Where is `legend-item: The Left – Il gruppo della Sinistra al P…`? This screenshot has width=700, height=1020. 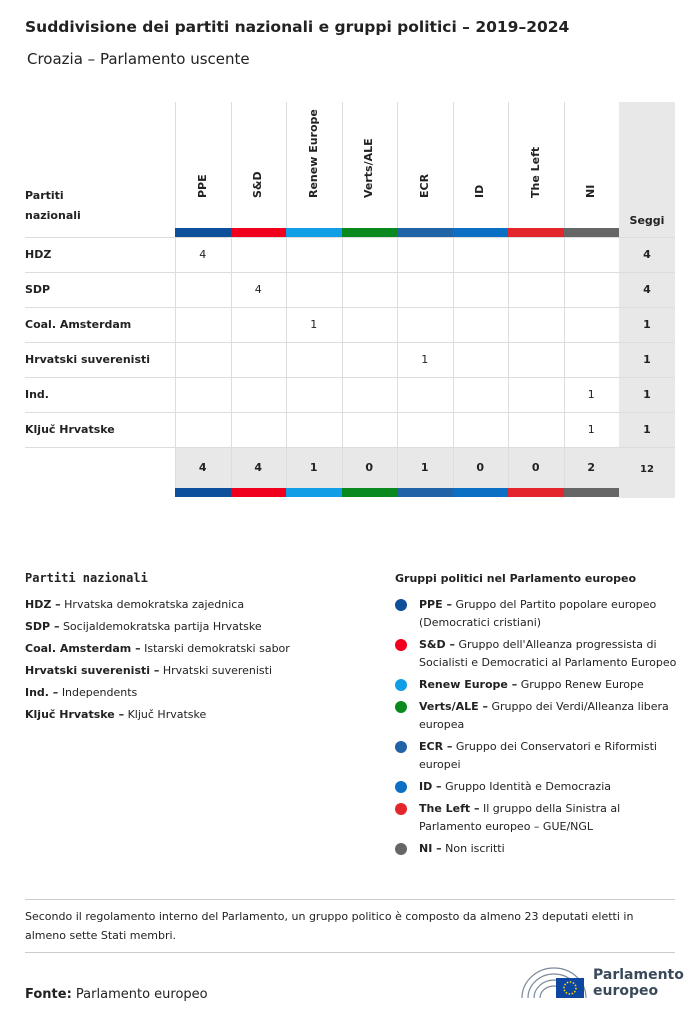 legend-item: The Left – Il gruppo della Sinistra al P… is located at coordinates (548, 818).